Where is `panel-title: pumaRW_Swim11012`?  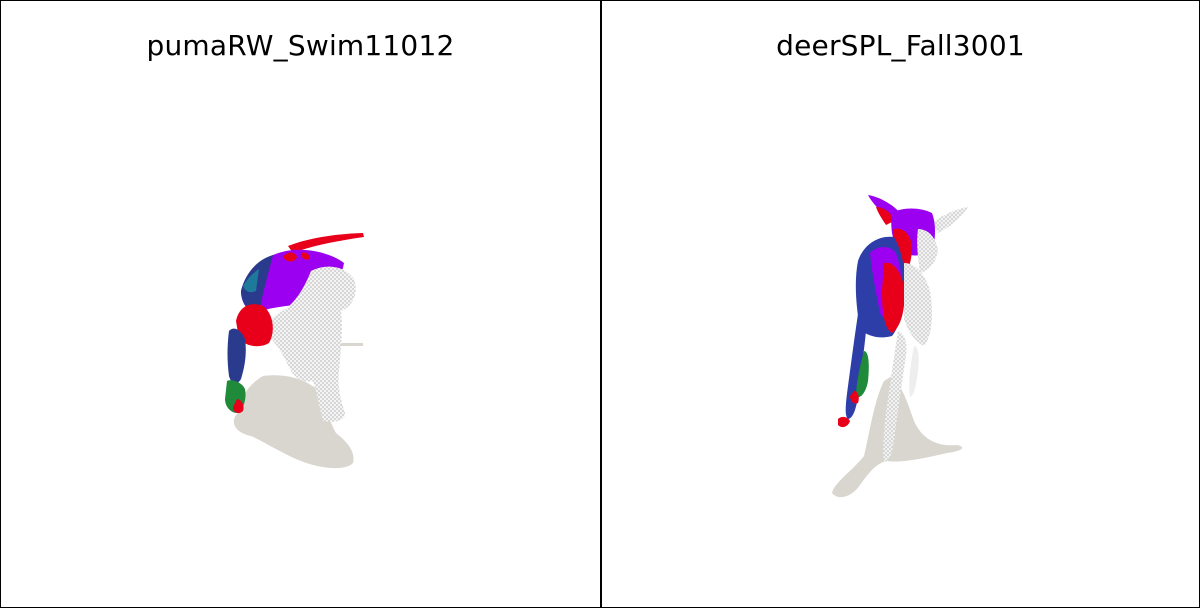 panel-title: pumaRW_Swim11012 is located at coordinates (300, 45).